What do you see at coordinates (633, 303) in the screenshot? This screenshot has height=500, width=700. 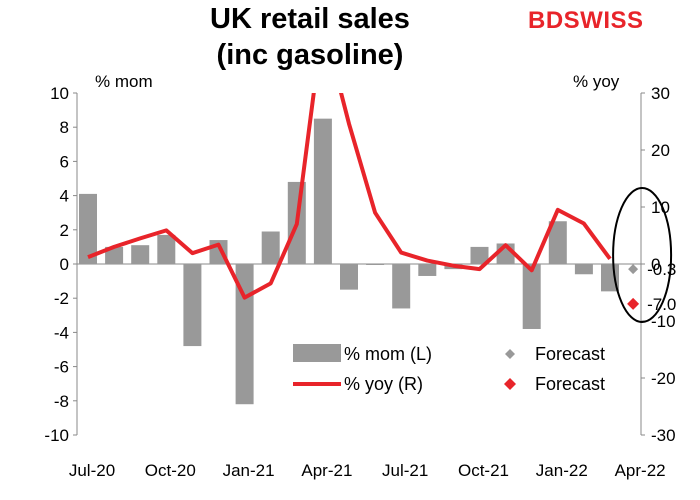 I see `forecast-yoy-point` at bounding box center [633, 303].